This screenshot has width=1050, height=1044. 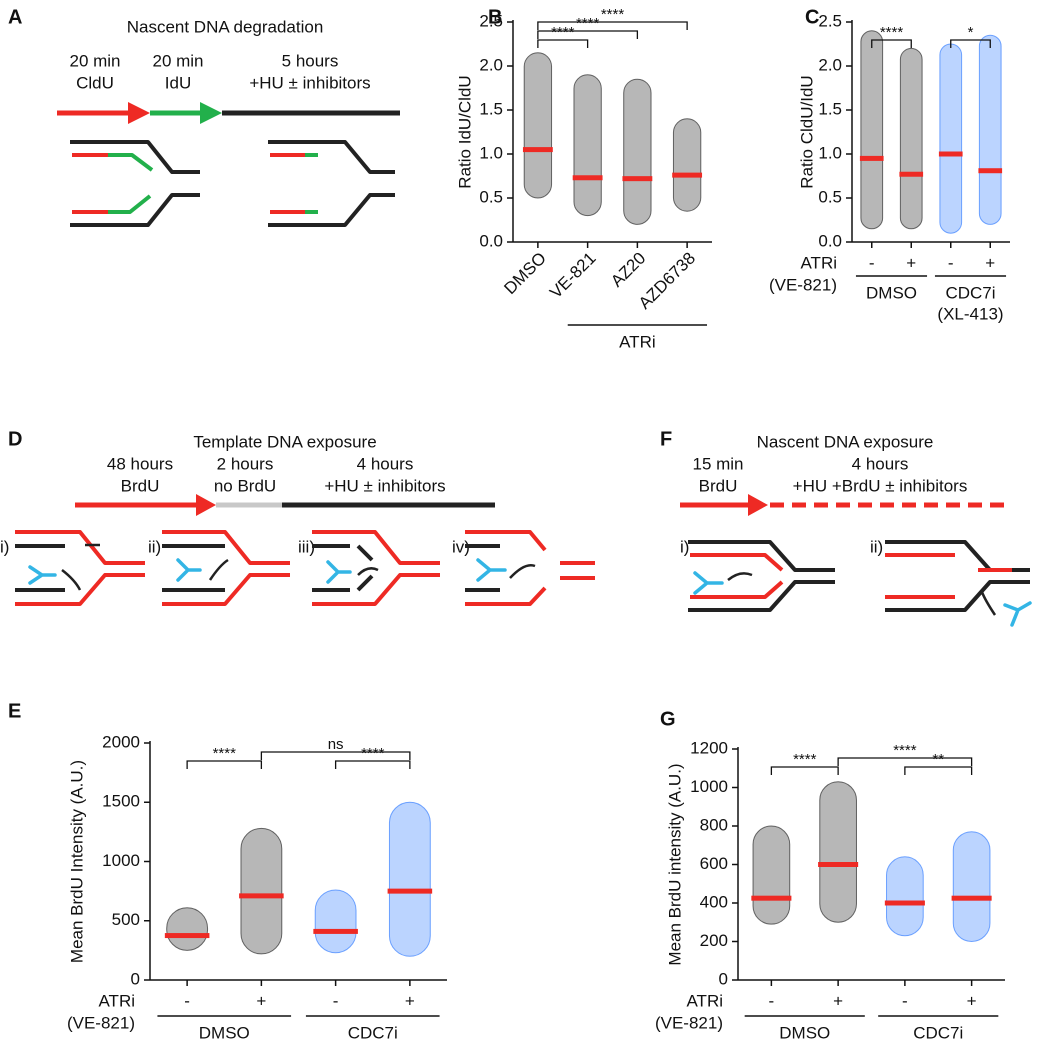 I want to click on panel-title: Template DNA exposure, so click(x=284, y=441).